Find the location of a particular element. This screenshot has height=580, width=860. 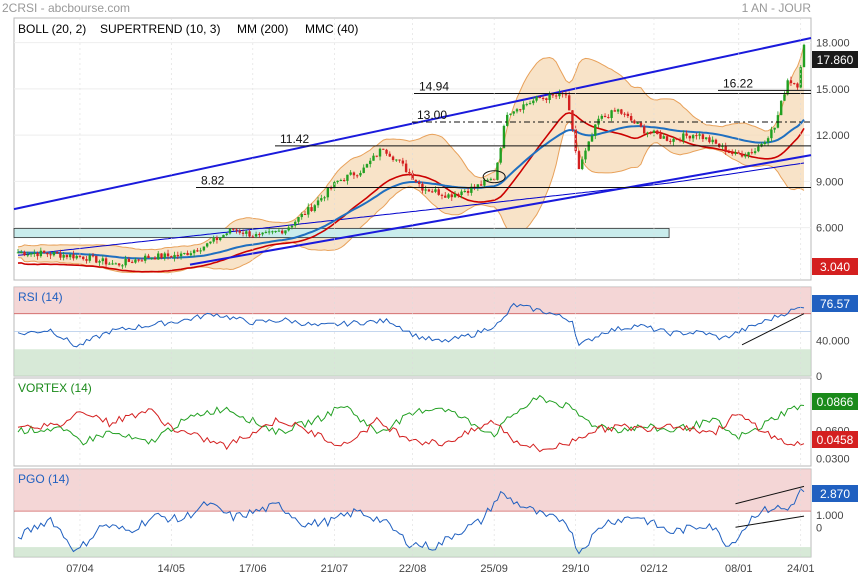

chart-period-label: 1 AN - JOUR is located at coordinates (777, 8).